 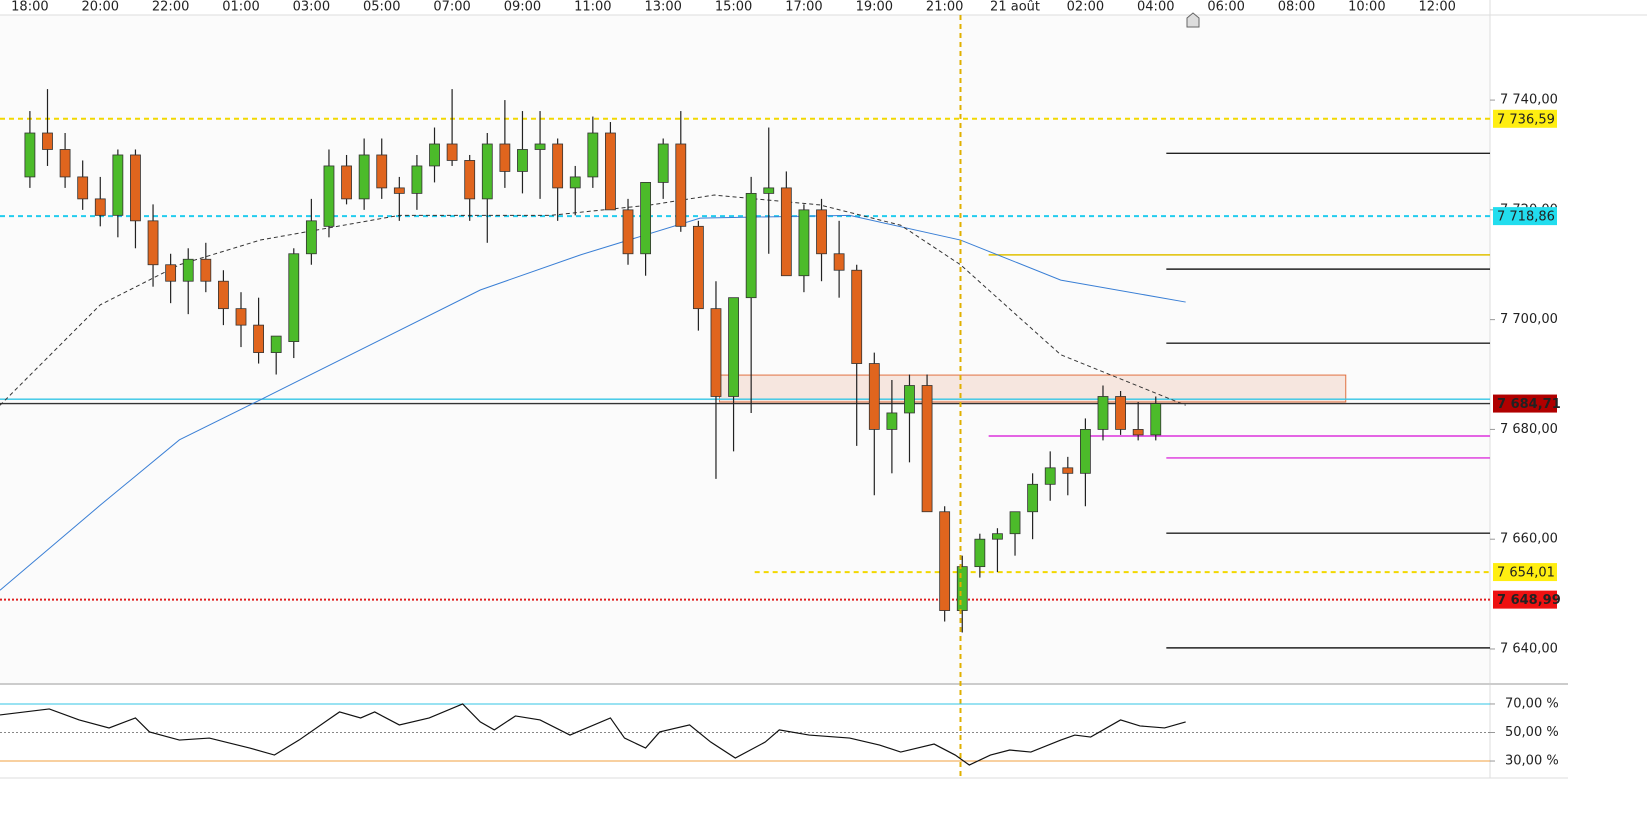 What do you see at coordinates (1085, 7) in the screenshot?
I see `x-tick-label: 02:00` at bounding box center [1085, 7].